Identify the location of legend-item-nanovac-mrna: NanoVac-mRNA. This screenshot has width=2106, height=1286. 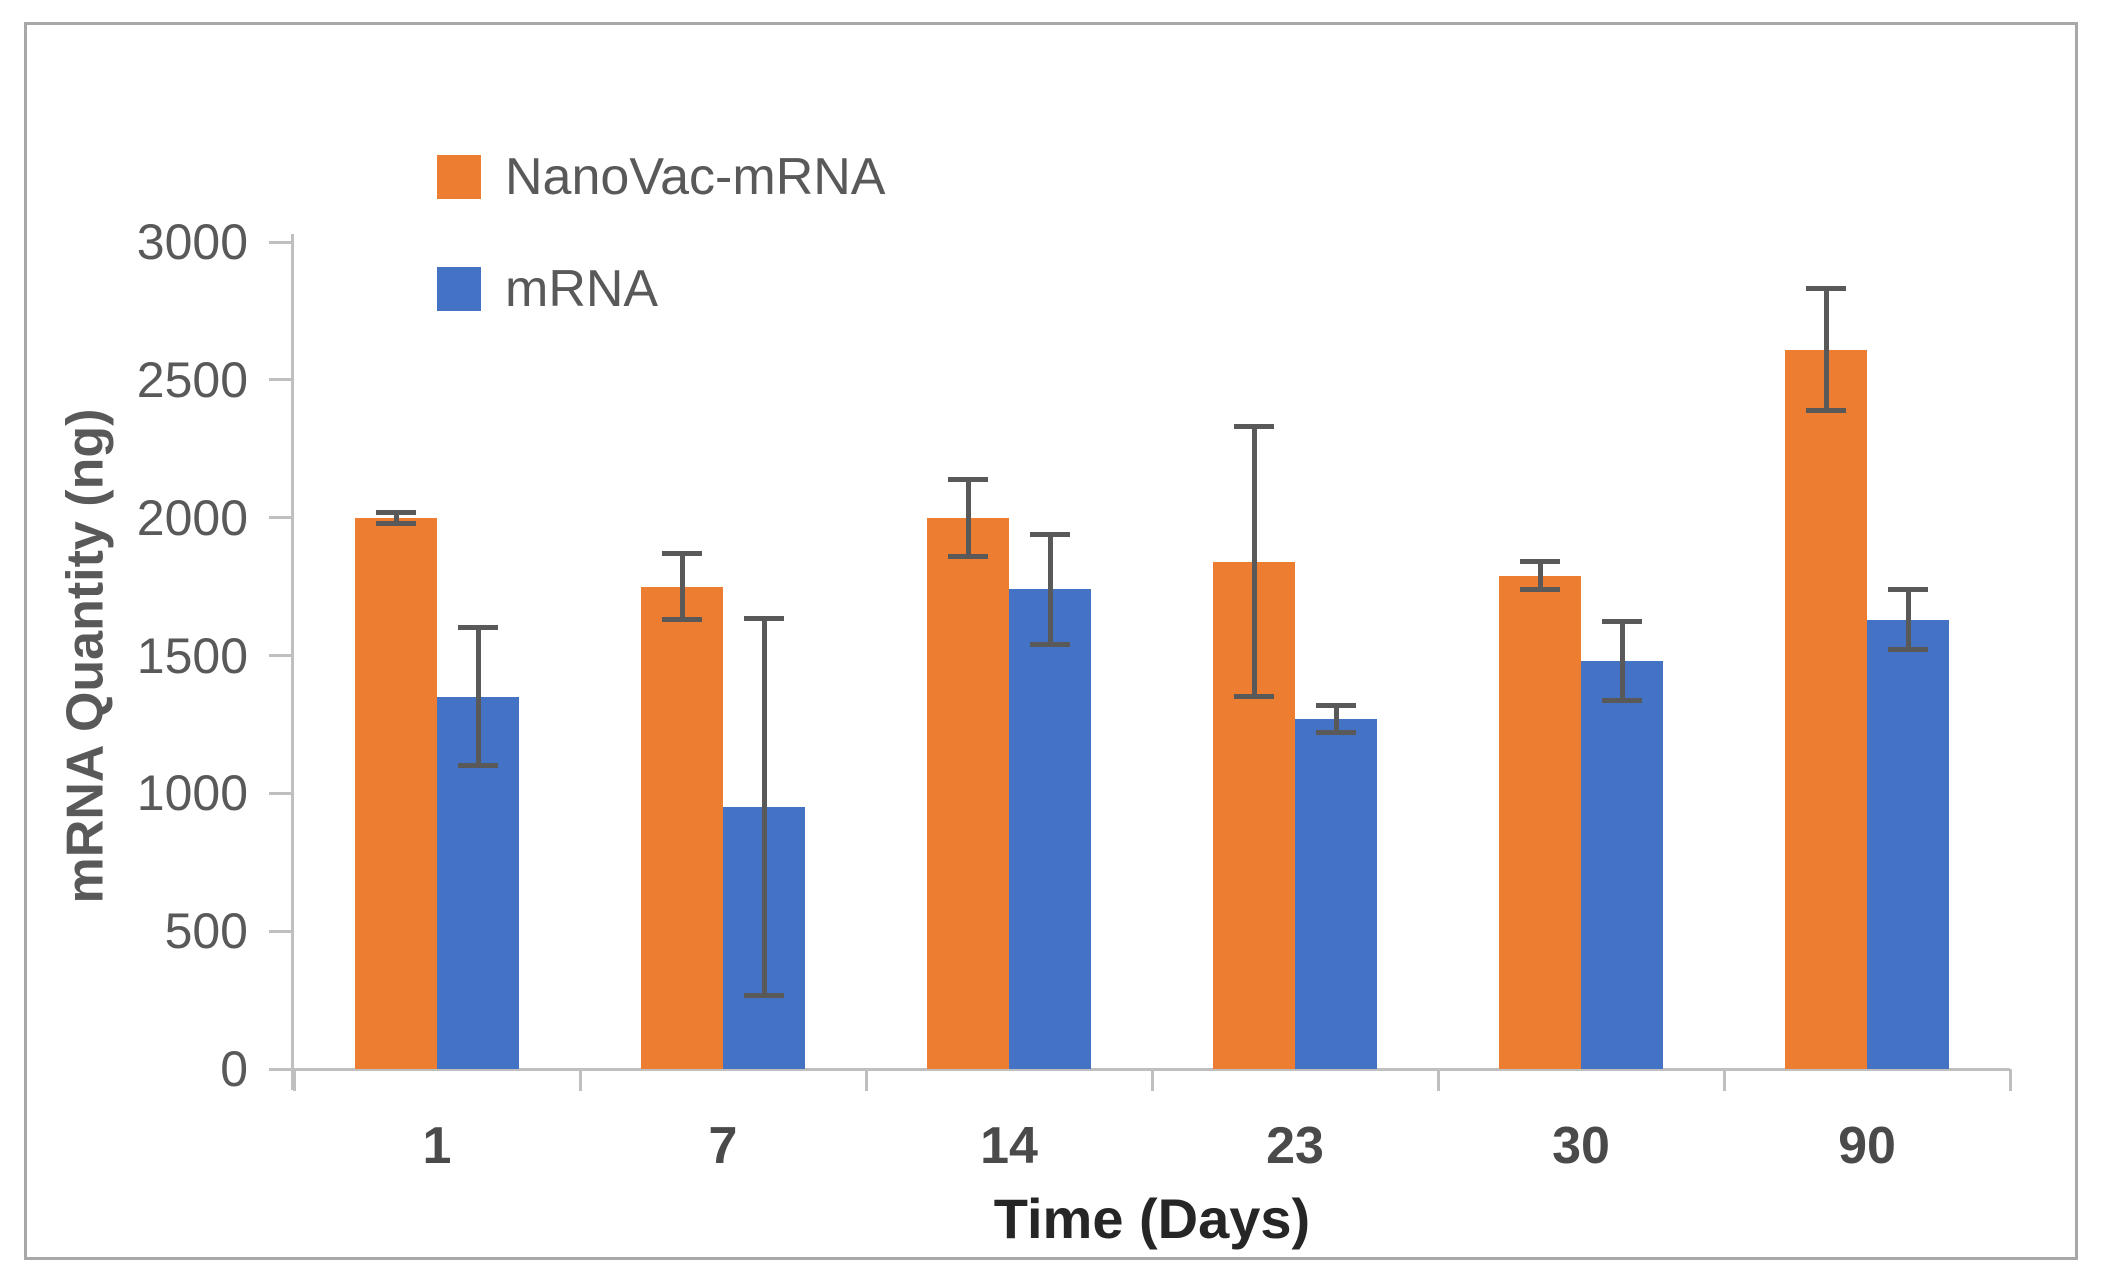
(661, 177).